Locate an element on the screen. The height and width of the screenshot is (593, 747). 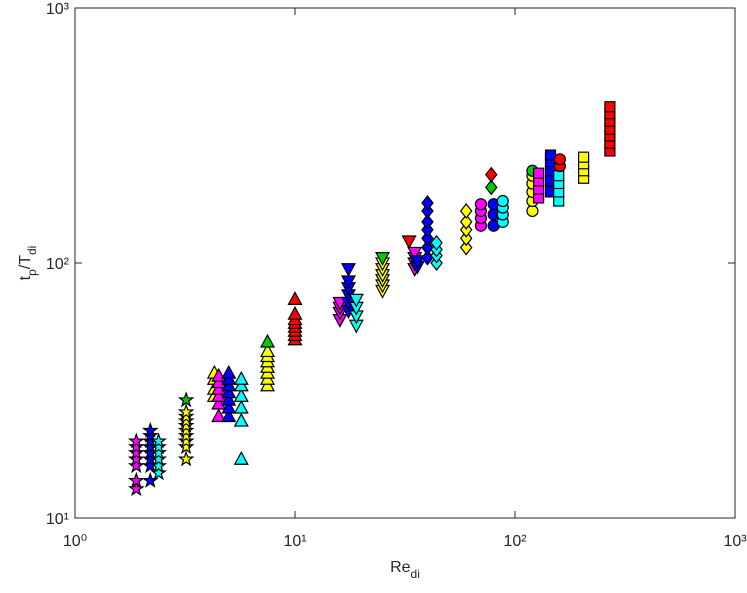
x-tick-label: 10¹ is located at coordinates (294, 541).